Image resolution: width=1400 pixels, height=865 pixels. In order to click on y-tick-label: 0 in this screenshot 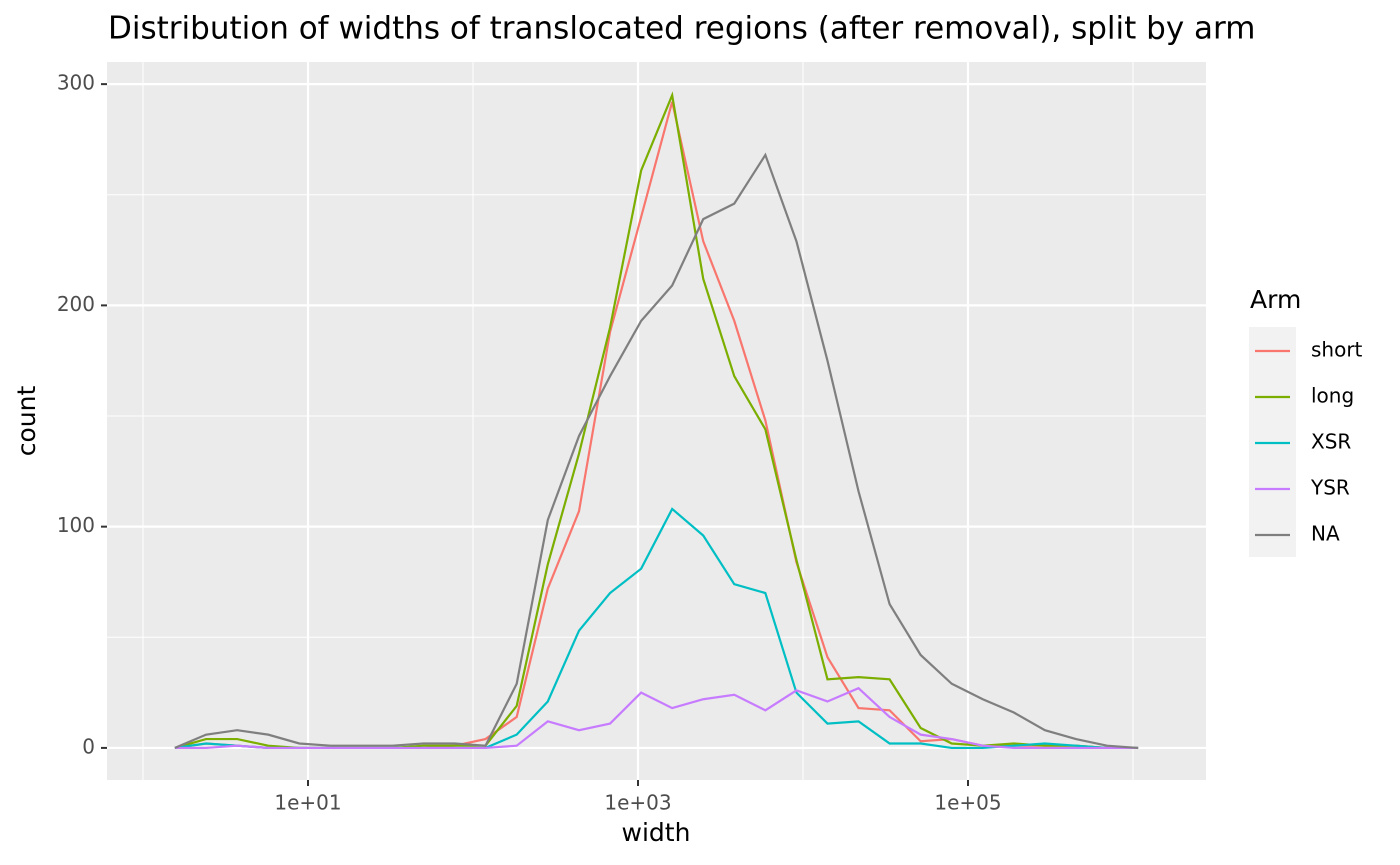, I will do `click(88, 746)`.